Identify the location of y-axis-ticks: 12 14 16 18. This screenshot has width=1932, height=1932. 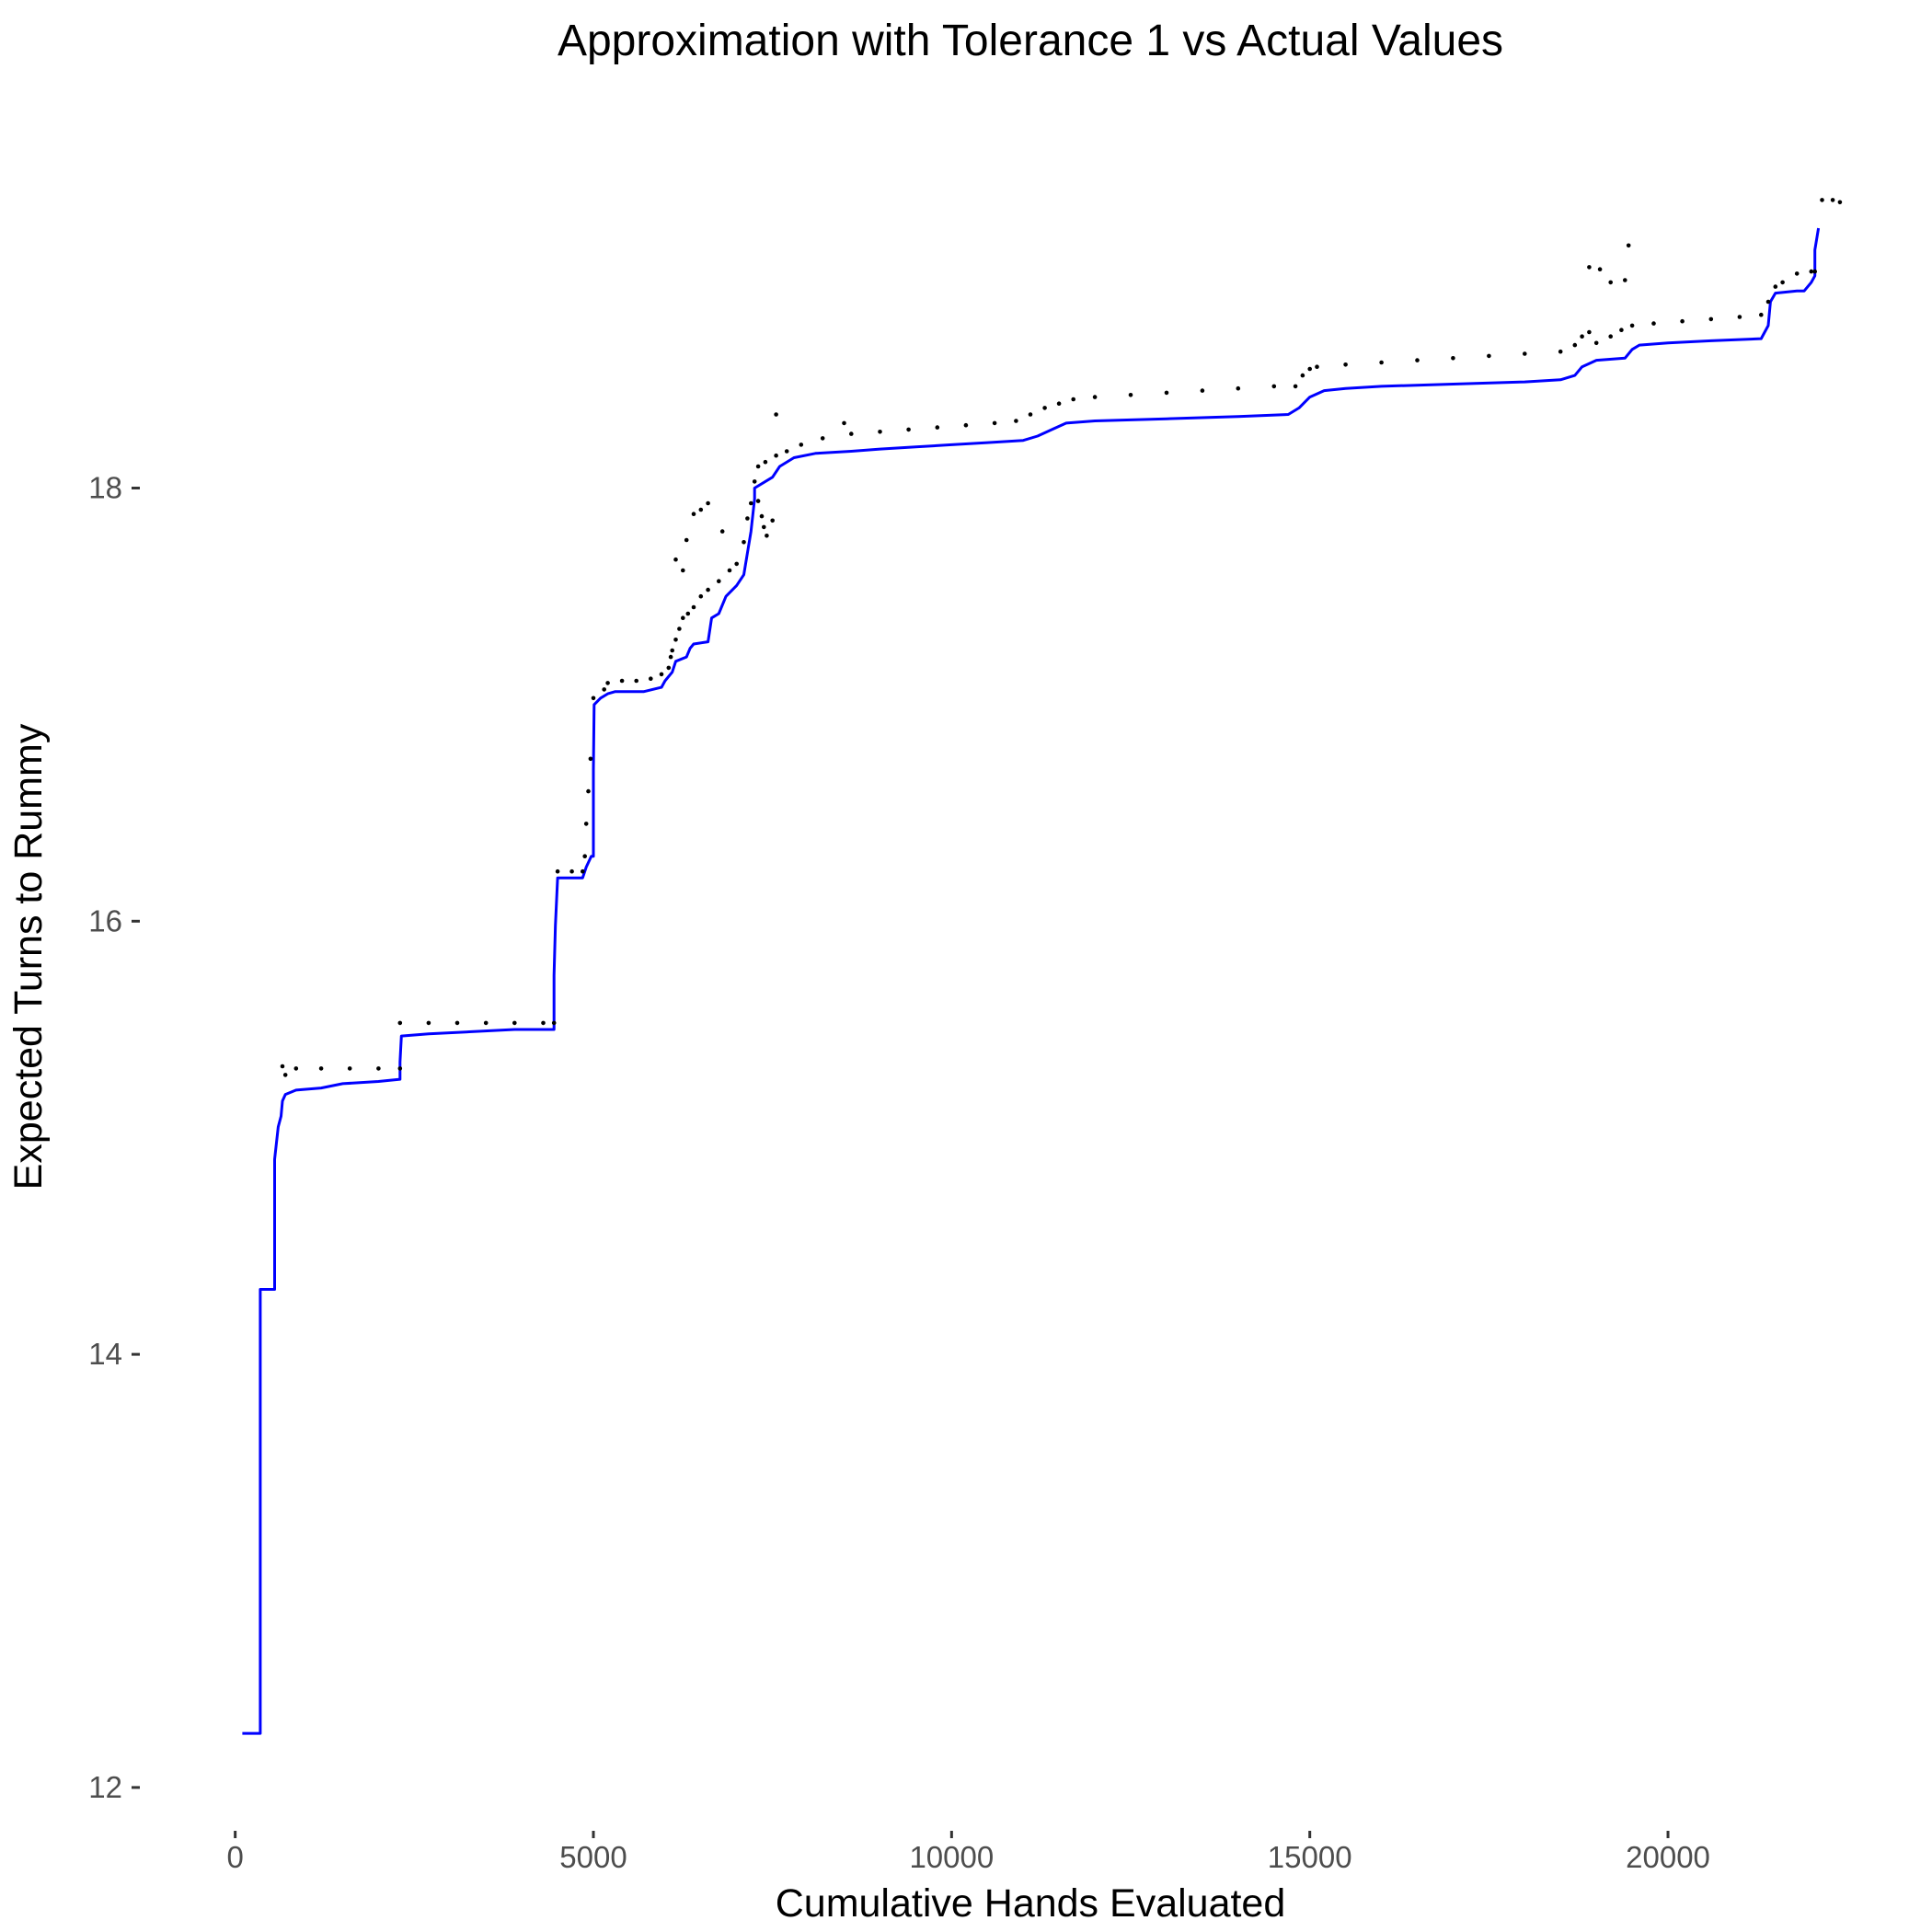
(114, 1137).